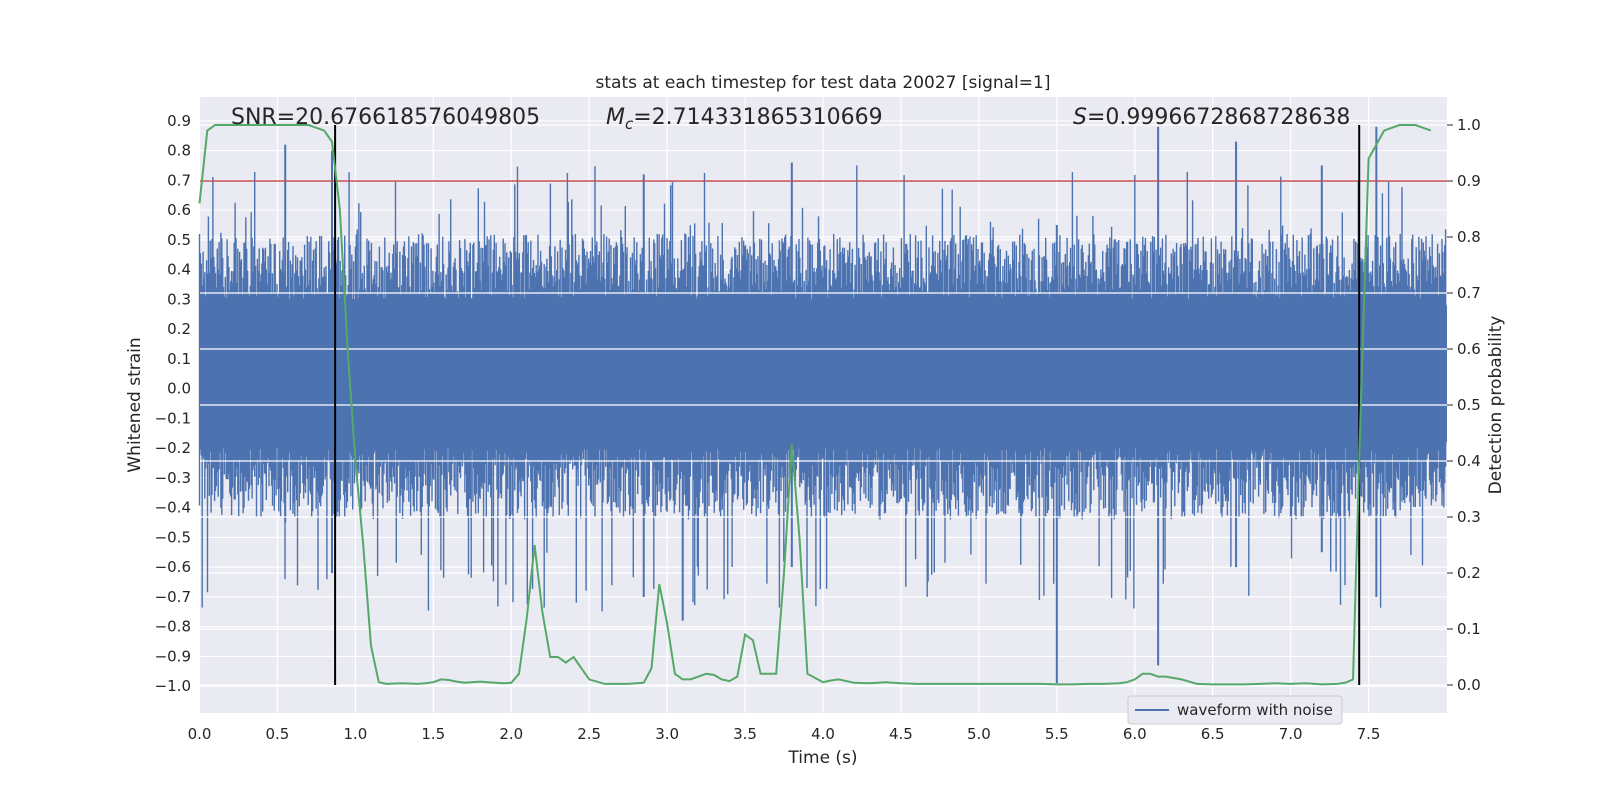 Image resolution: width=1600 pixels, height=800 pixels. What do you see at coordinates (667, 734) in the screenshot?
I see `x-tick-label-6: 3.0` at bounding box center [667, 734].